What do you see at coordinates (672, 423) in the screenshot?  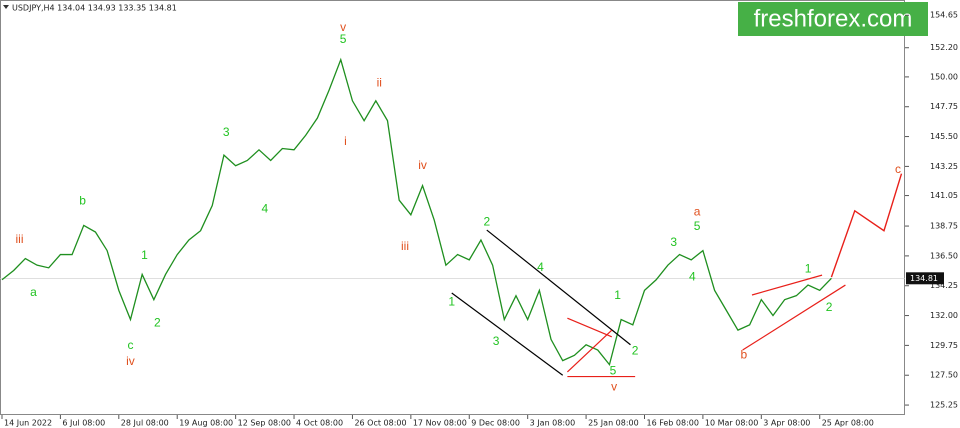 I see `x-tick-label: 16 Feb 08:00` at bounding box center [672, 423].